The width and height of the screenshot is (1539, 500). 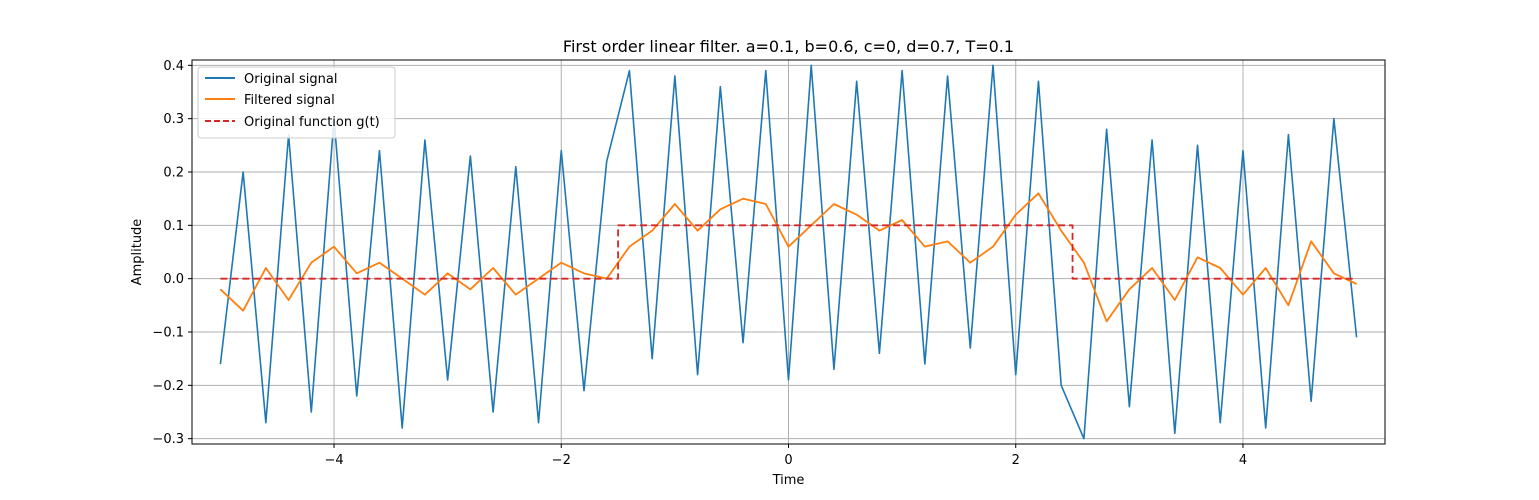 What do you see at coordinates (290, 79) in the screenshot?
I see `legend-label-original: Original signal` at bounding box center [290, 79].